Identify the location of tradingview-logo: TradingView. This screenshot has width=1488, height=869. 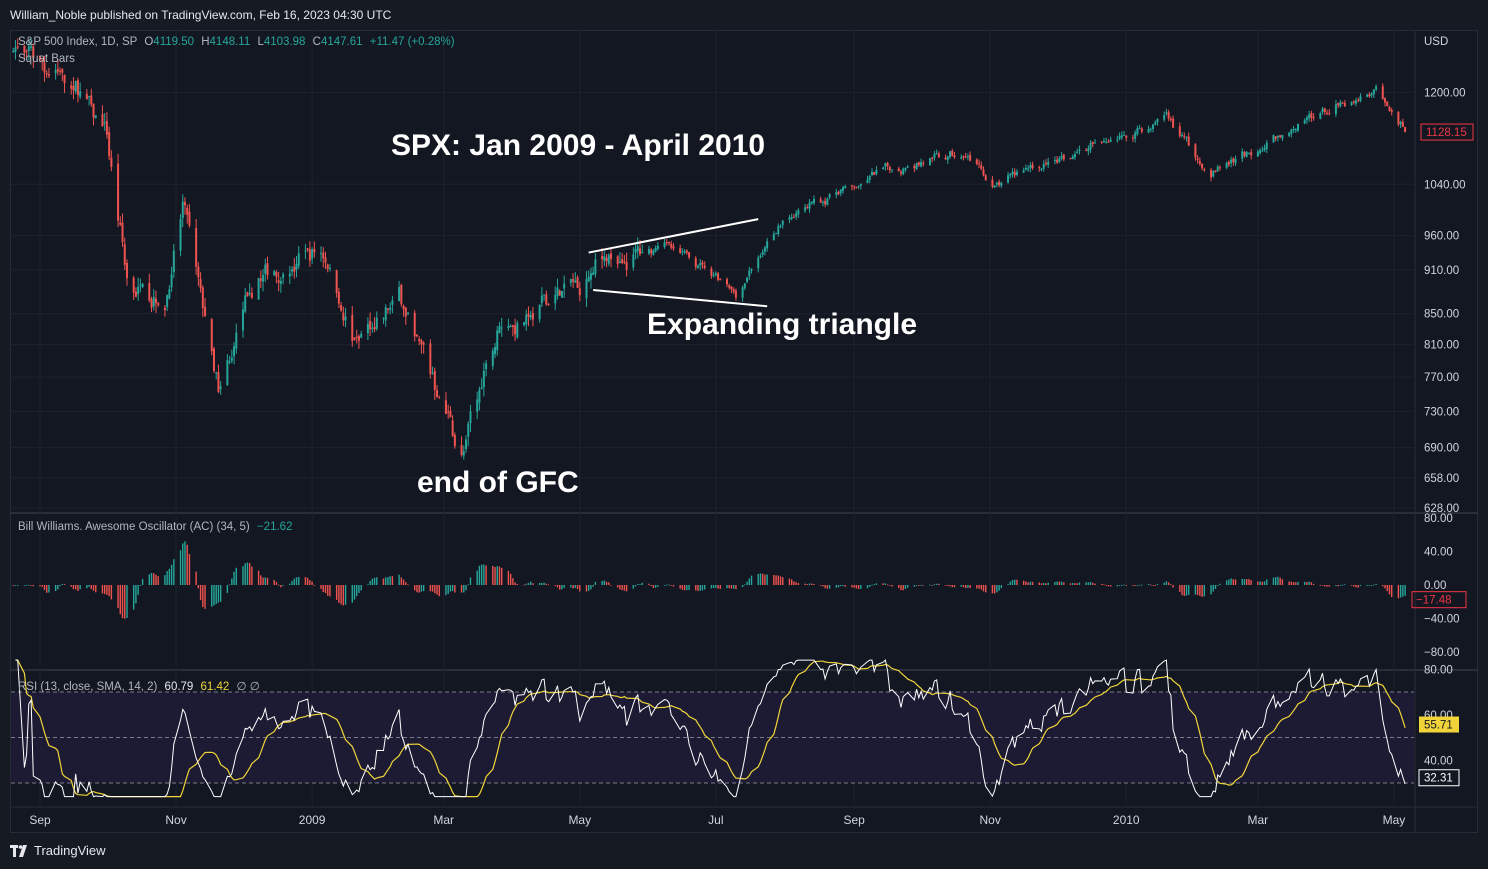
(58, 850).